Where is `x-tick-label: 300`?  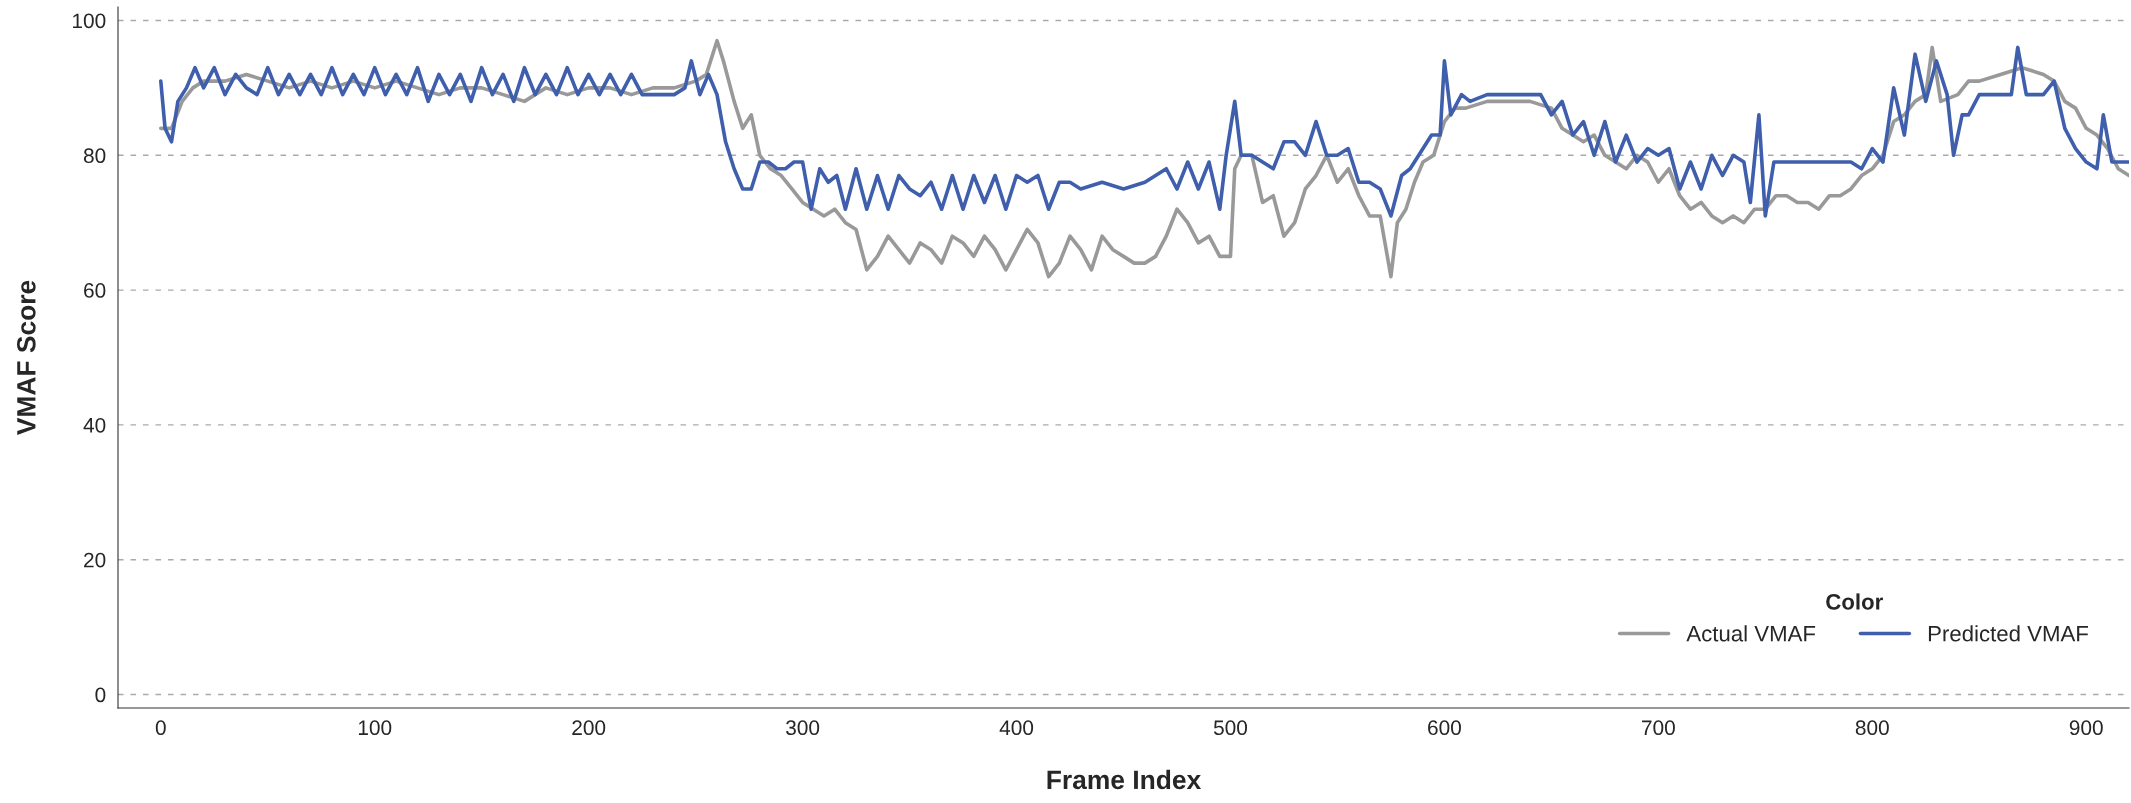 x-tick-label: 300 is located at coordinates (803, 728).